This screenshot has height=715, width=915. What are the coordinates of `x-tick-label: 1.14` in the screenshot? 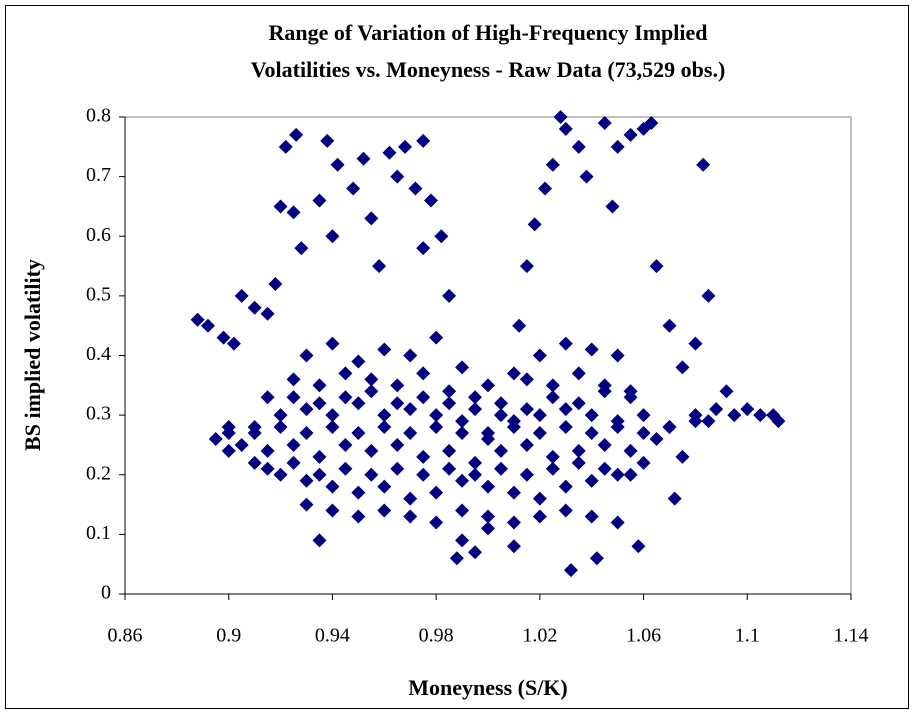 It's located at (851, 636).